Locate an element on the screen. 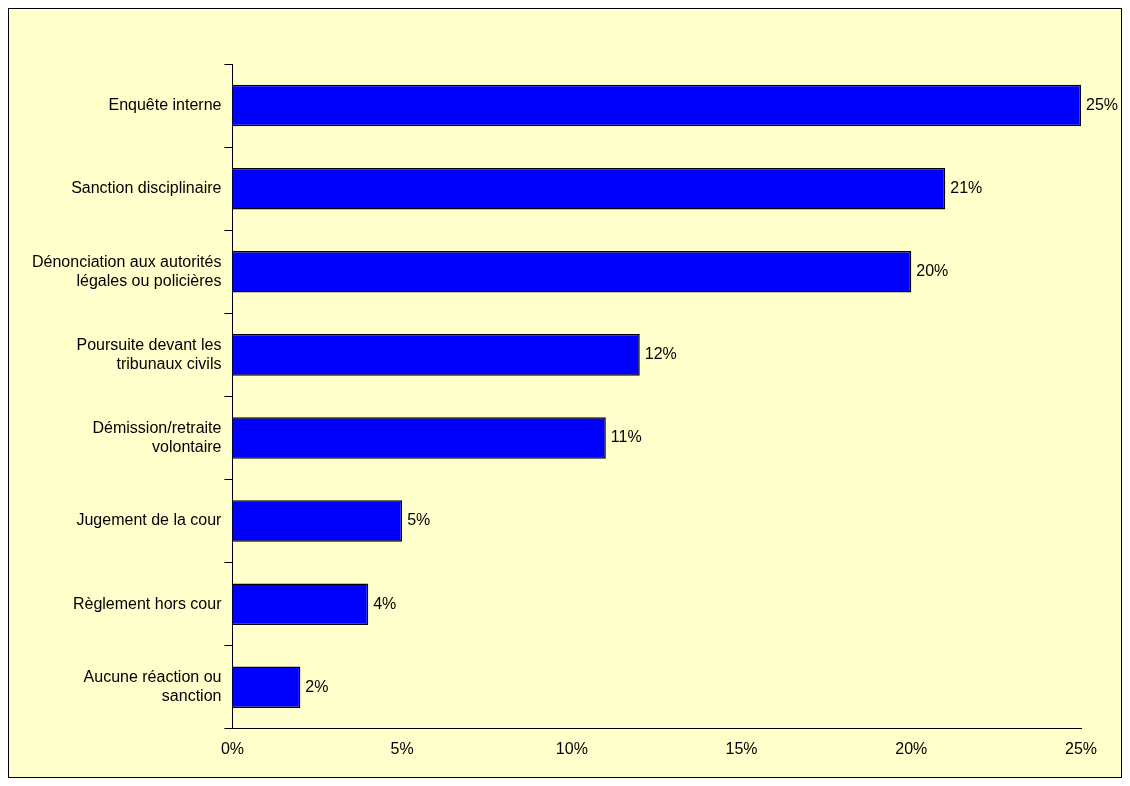  y-tick-label: Sanction disciplinaire is located at coordinates (146, 188).